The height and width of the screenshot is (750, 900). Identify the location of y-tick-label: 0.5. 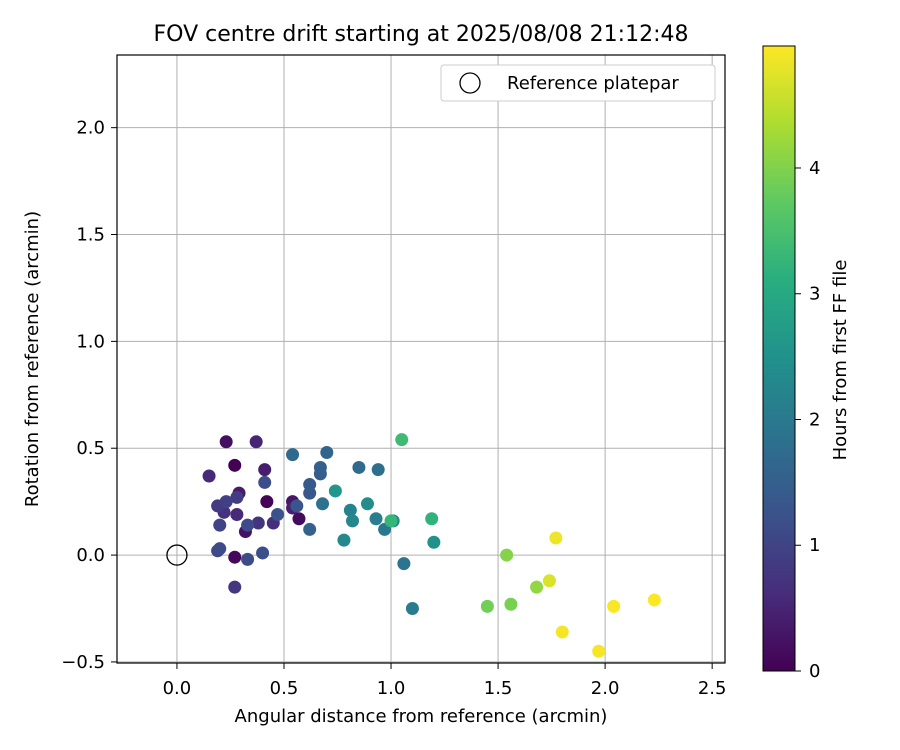
(90, 448).